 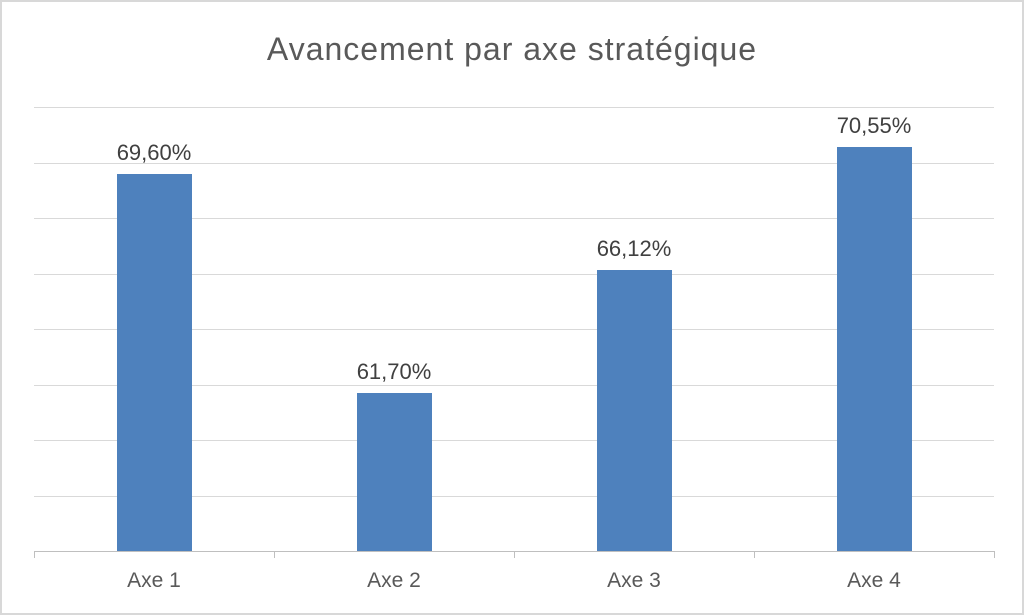 What do you see at coordinates (874, 126) in the screenshot?
I see `value-label-axe-4: 70,55%` at bounding box center [874, 126].